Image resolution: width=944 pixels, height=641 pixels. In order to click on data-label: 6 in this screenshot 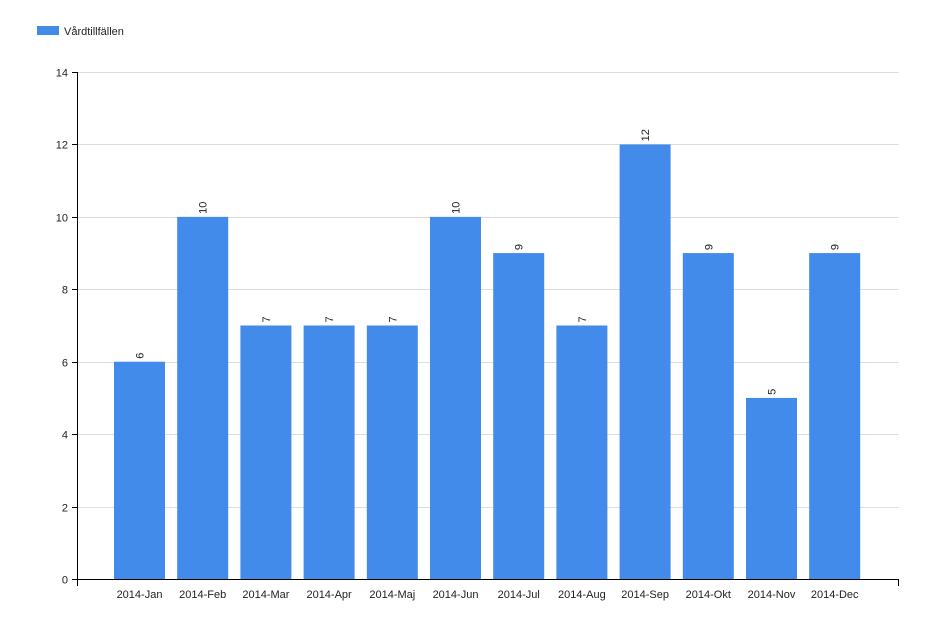, I will do `click(141, 356)`.